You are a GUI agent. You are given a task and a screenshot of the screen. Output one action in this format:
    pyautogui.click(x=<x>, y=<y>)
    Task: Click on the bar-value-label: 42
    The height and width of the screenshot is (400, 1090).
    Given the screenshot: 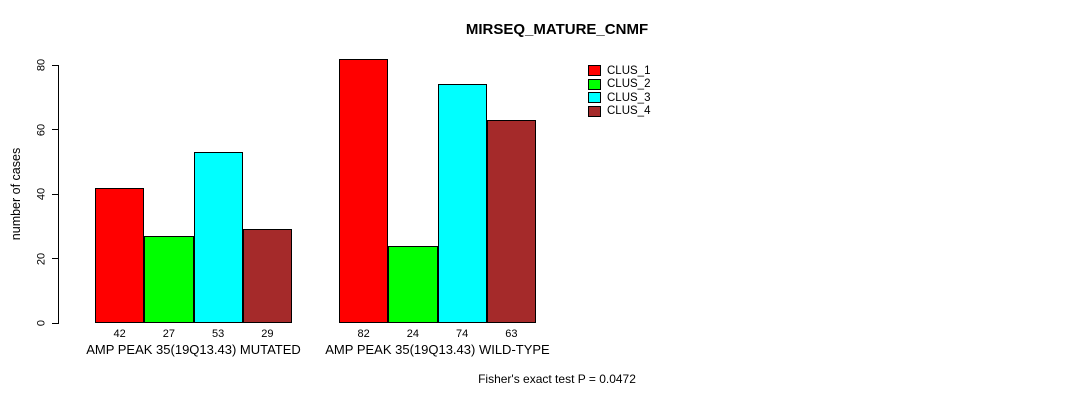 What is the action you would take?
    pyautogui.click(x=119, y=334)
    